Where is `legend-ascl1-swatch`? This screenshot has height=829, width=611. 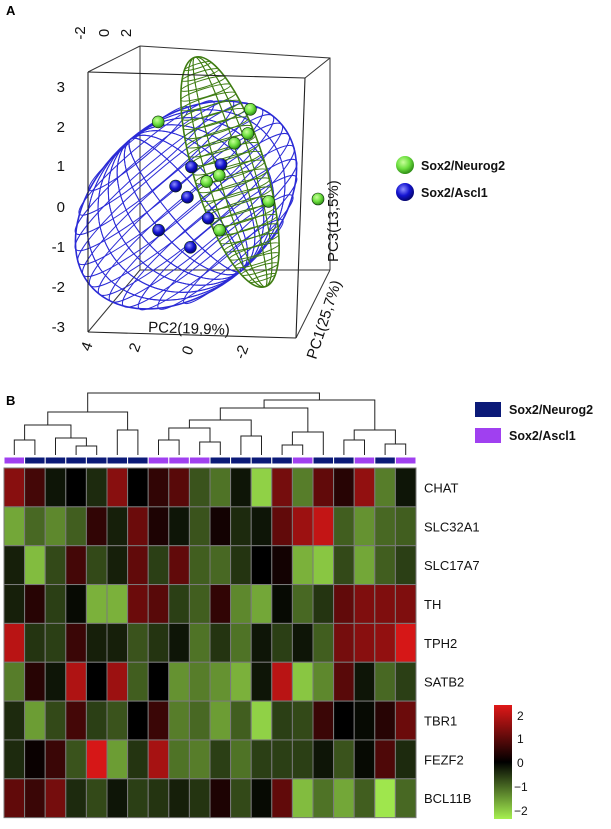 legend-ascl1-swatch is located at coordinates (488, 435).